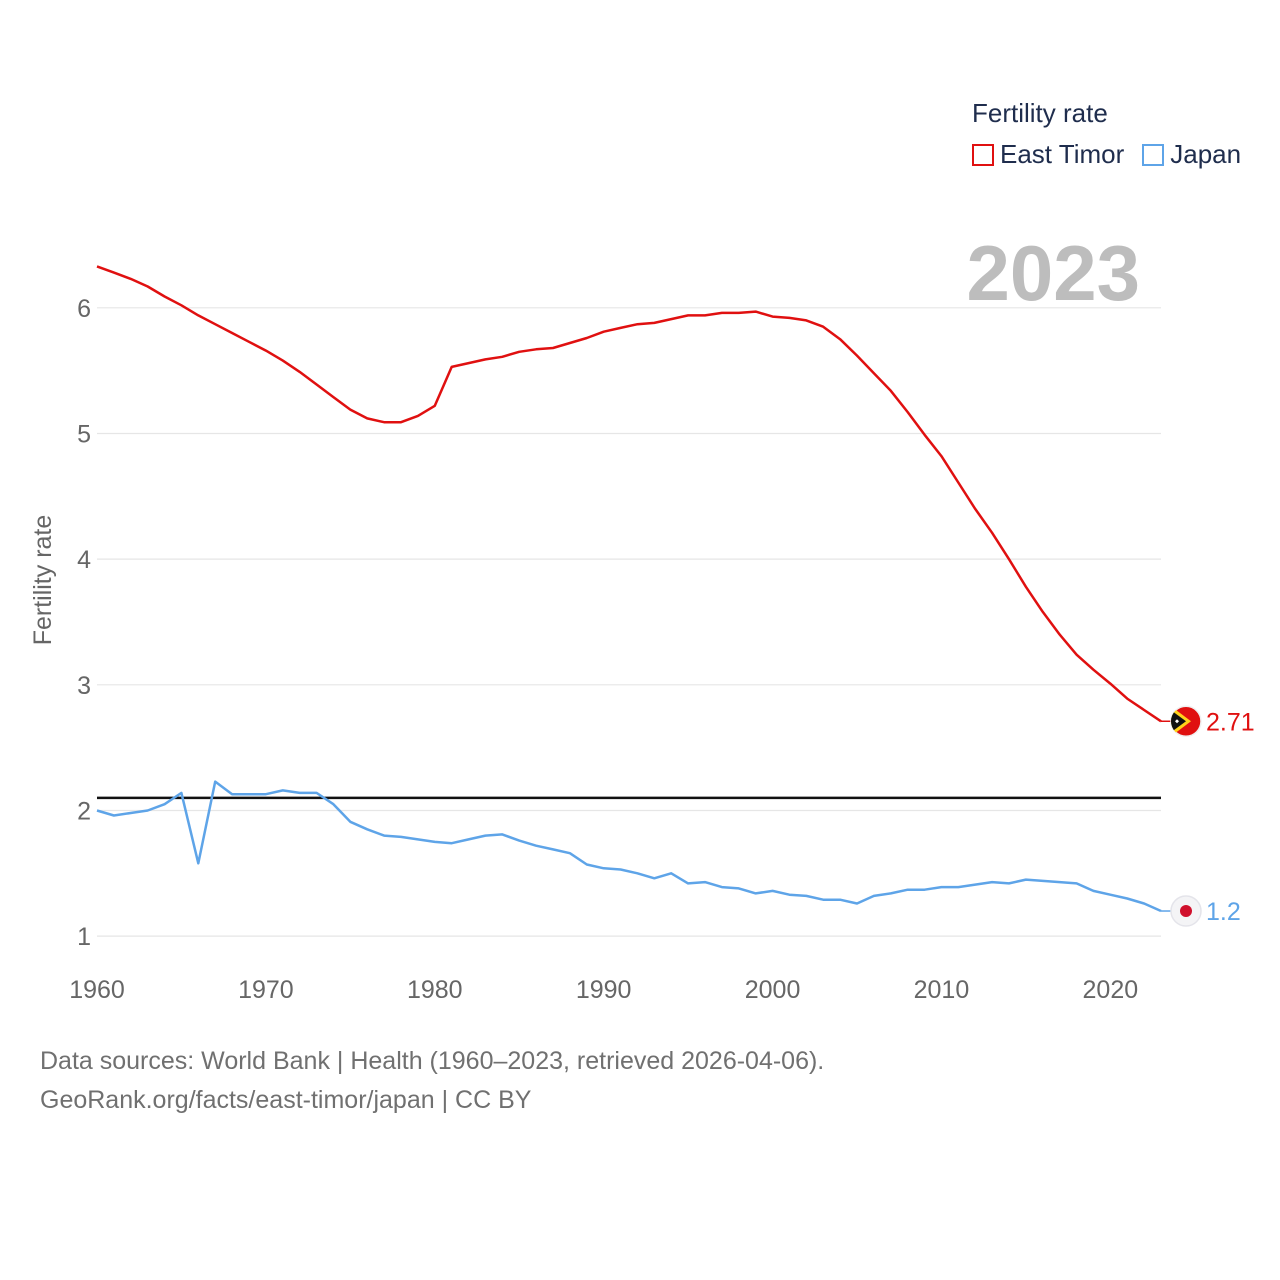  Describe the element at coordinates (629, 846) in the screenshot. I see `series-line-japan` at that location.